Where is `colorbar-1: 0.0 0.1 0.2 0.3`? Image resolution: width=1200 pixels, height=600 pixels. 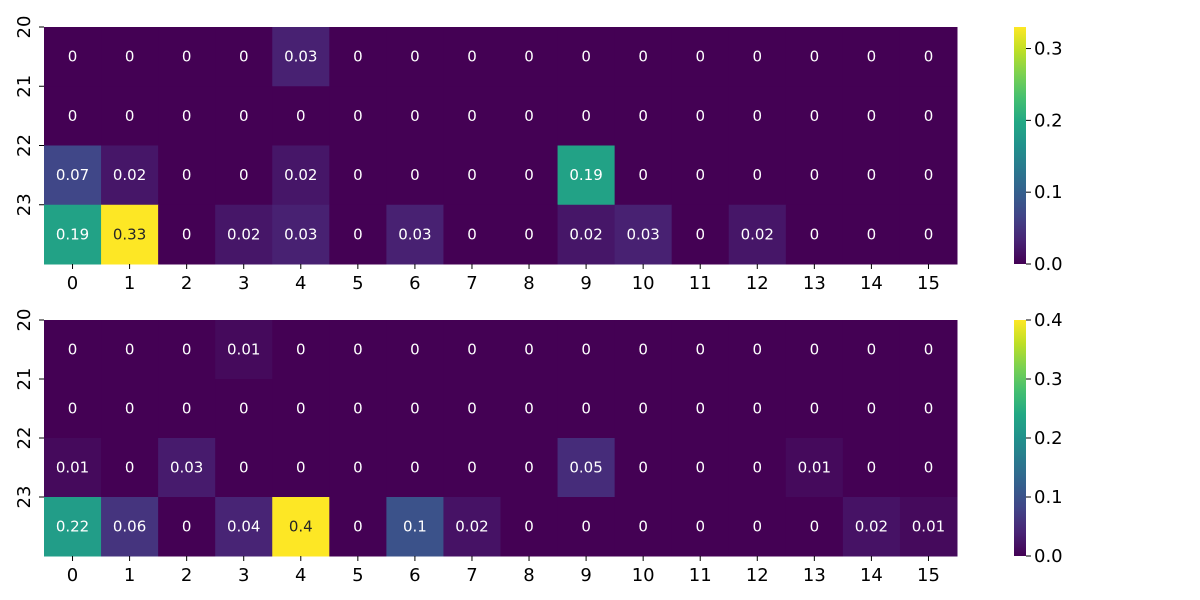 colorbar-1: 0.0 0.1 0.2 0.3 is located at coordinates (1038, 151).